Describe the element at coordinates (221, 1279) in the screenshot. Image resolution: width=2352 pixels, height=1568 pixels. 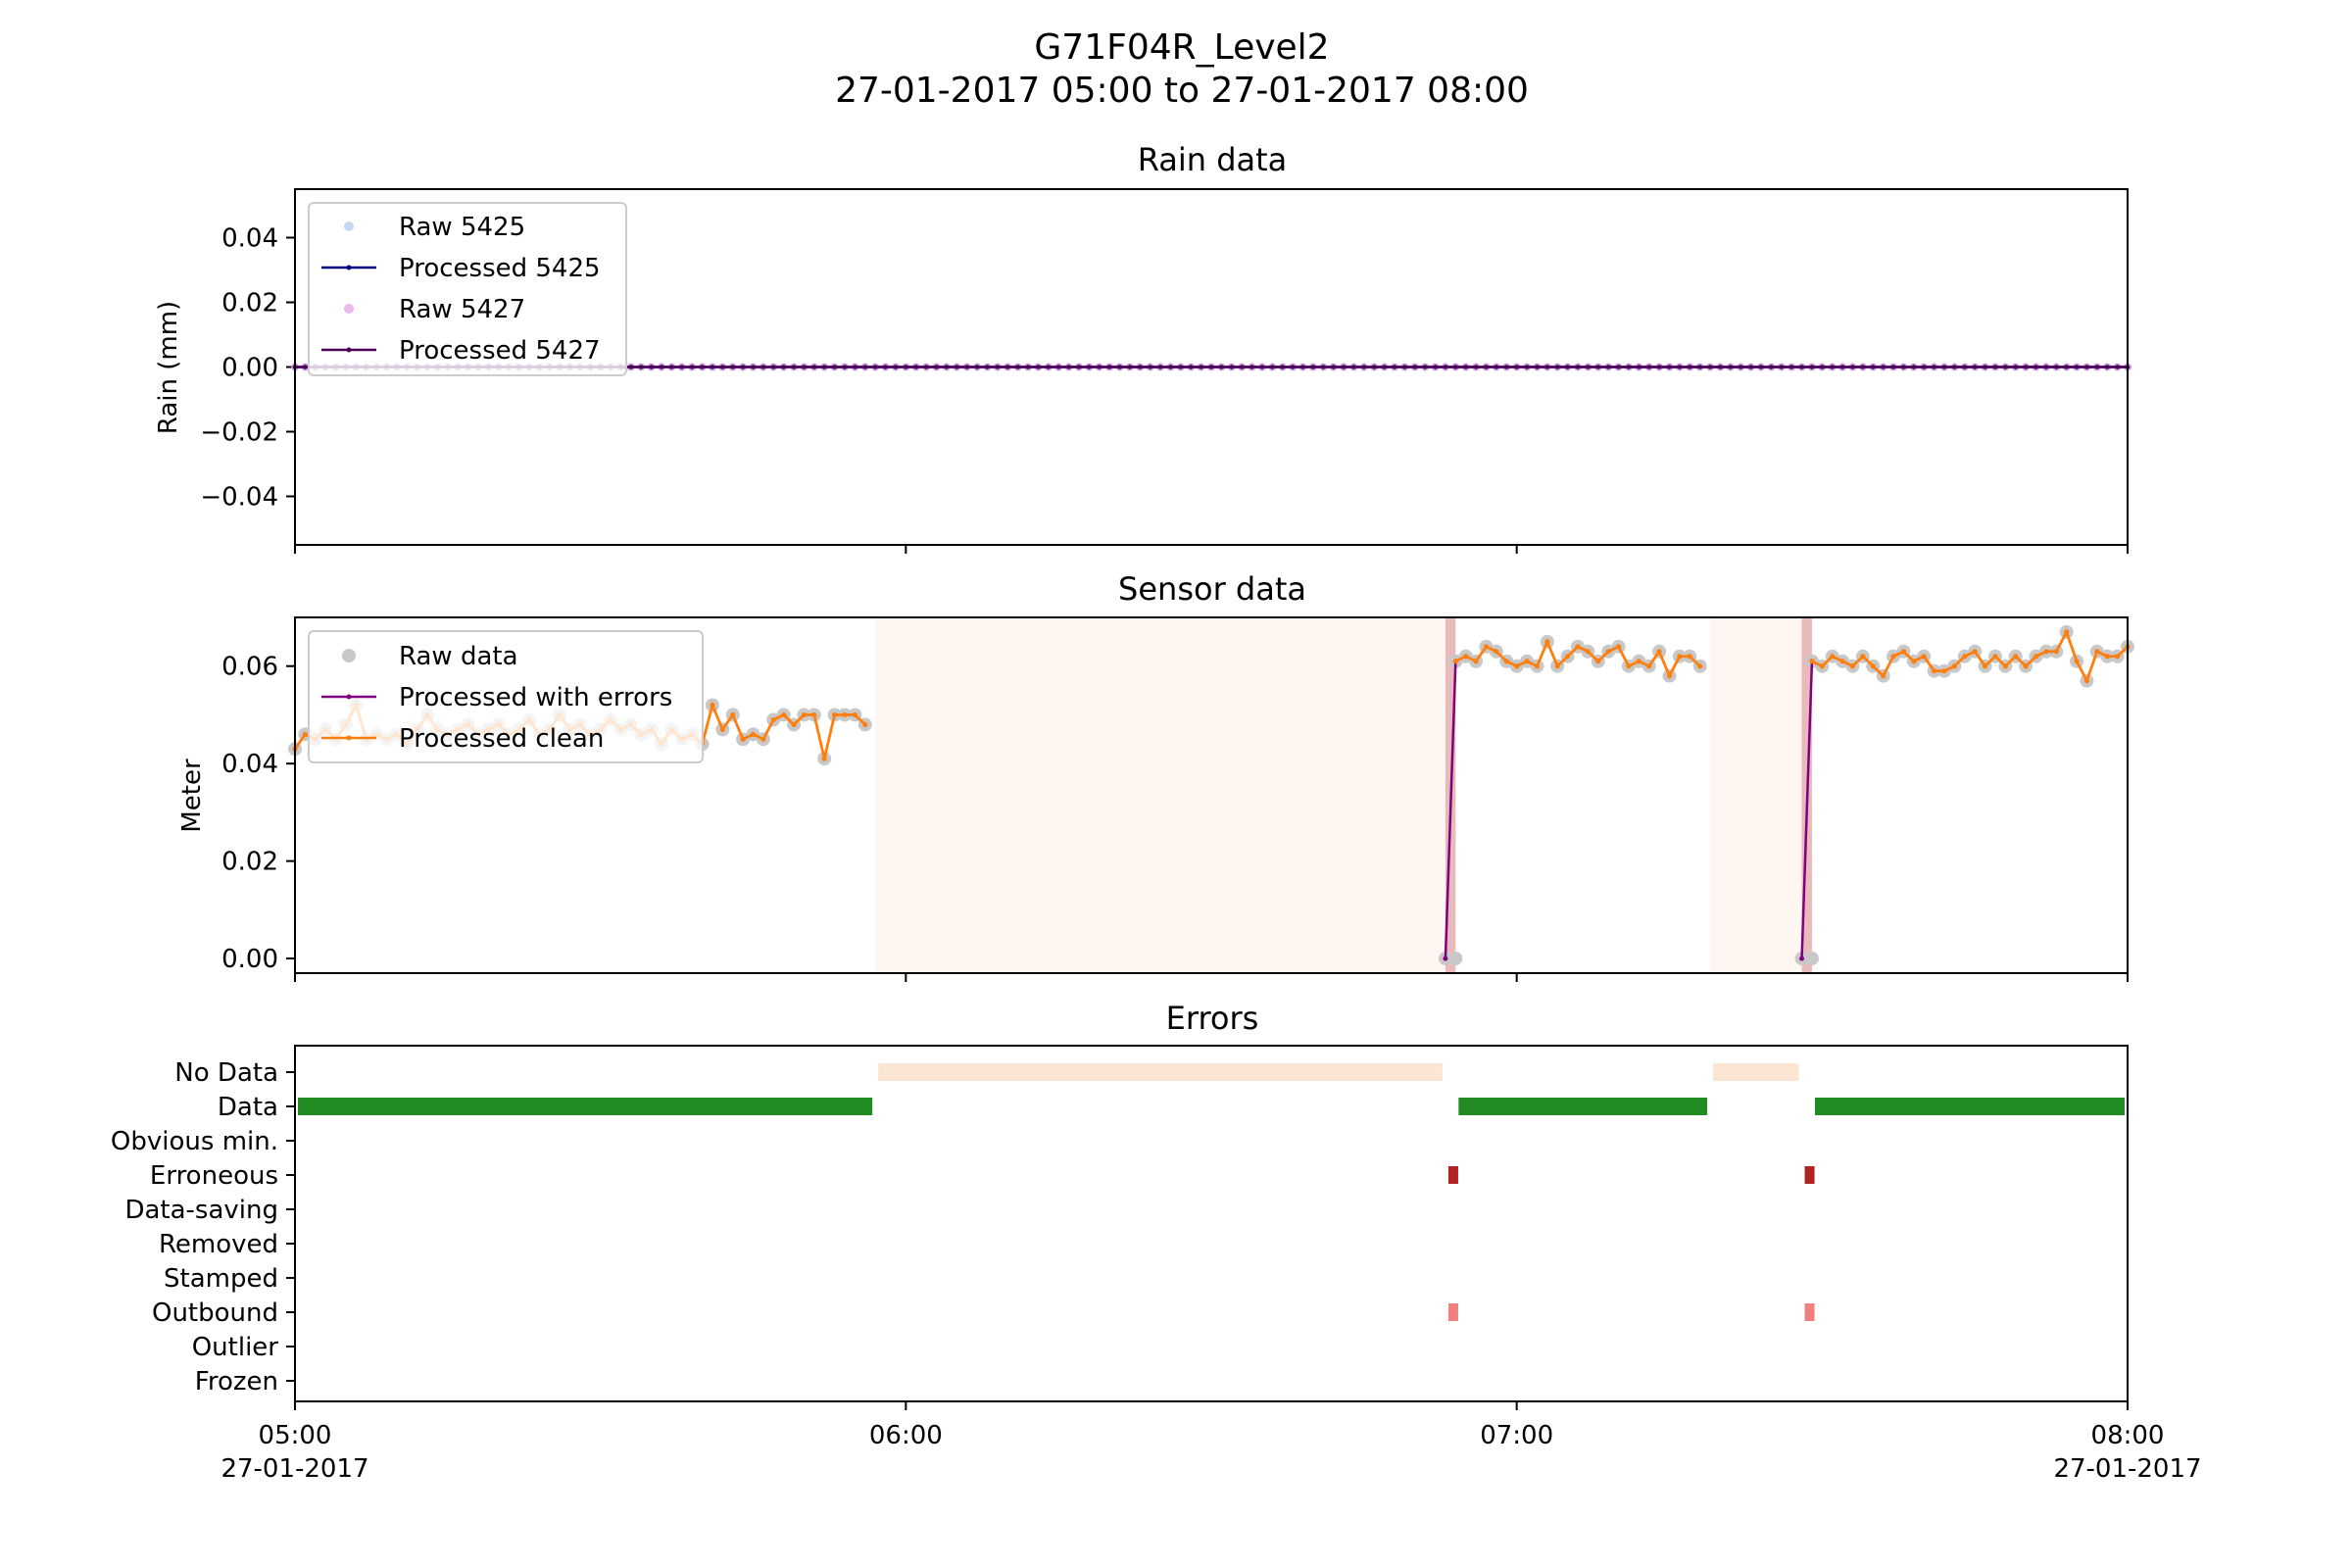
I see `errors-category-label: Stamped` at that location.